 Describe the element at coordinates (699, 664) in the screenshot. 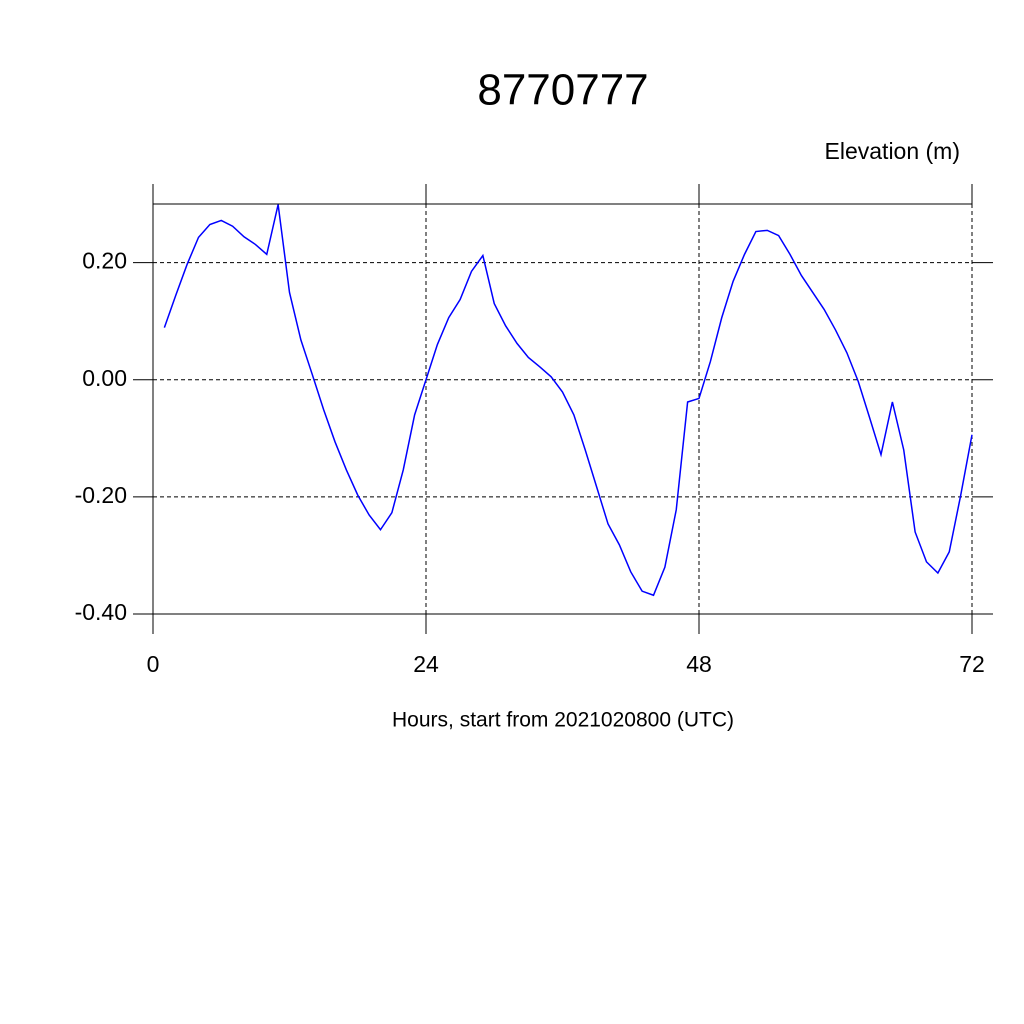

I see `x-tick-label: 48` at that location.